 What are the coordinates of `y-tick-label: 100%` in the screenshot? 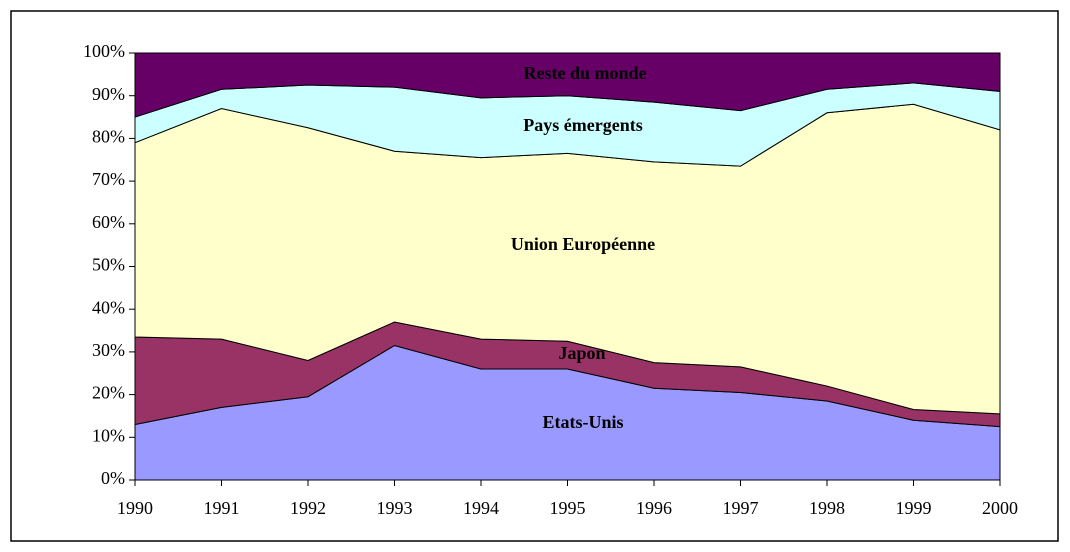 It's located at (104, 51).